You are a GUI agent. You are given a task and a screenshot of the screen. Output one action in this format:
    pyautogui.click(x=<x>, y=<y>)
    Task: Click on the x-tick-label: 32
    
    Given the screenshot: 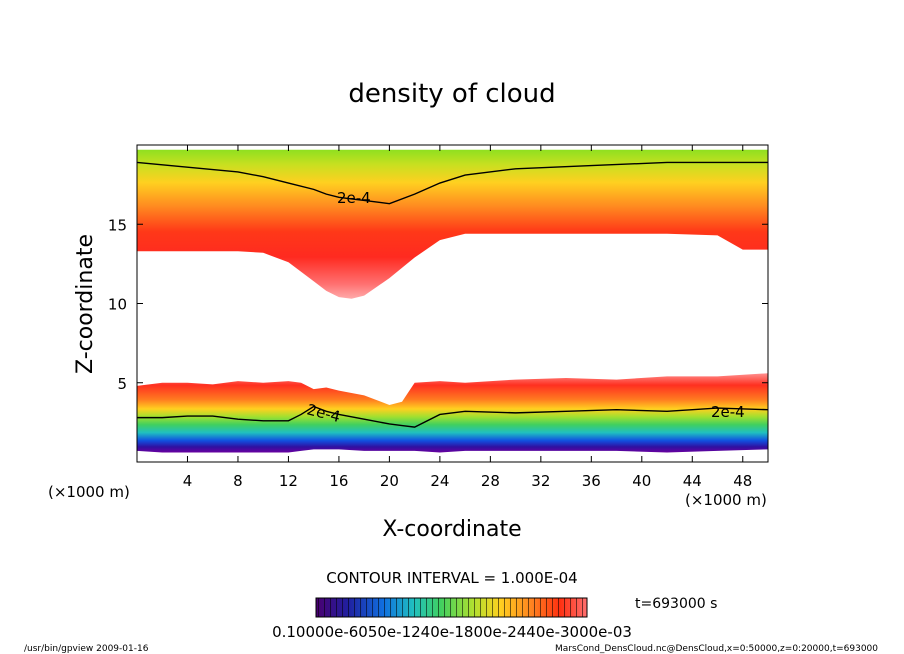 What is the action you would take?
    pyautogui.click(x=540, y=481)
    